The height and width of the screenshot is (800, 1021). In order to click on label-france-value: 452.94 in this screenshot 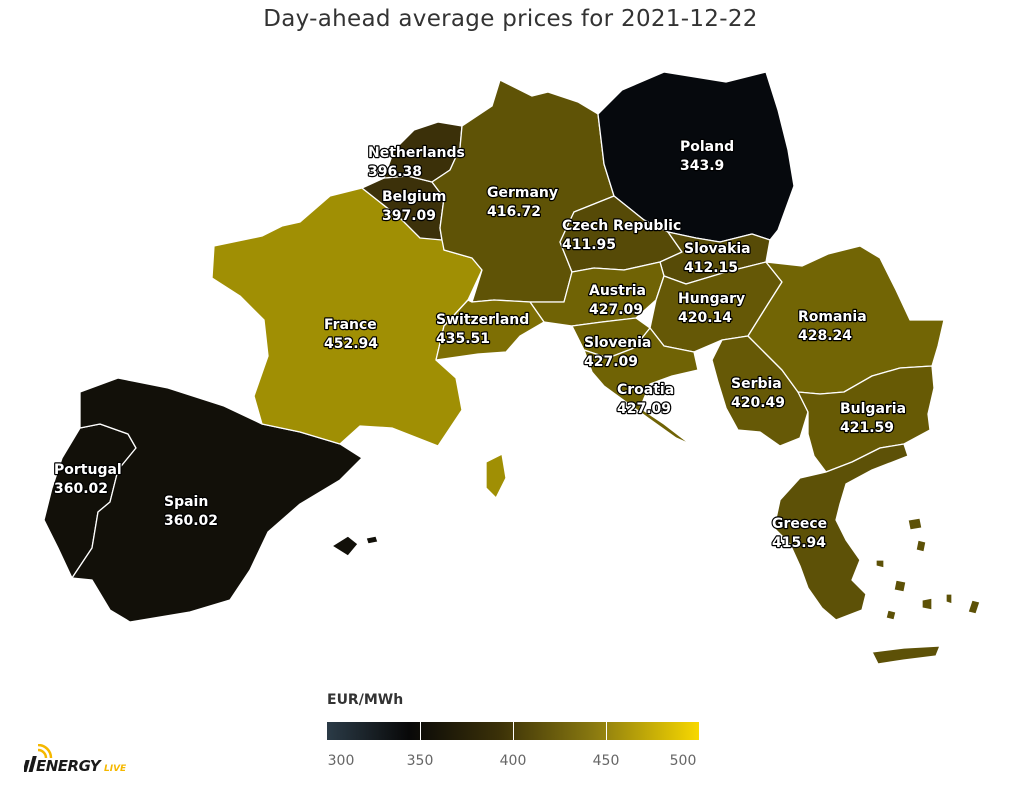, I will do `click(351, 344)`.